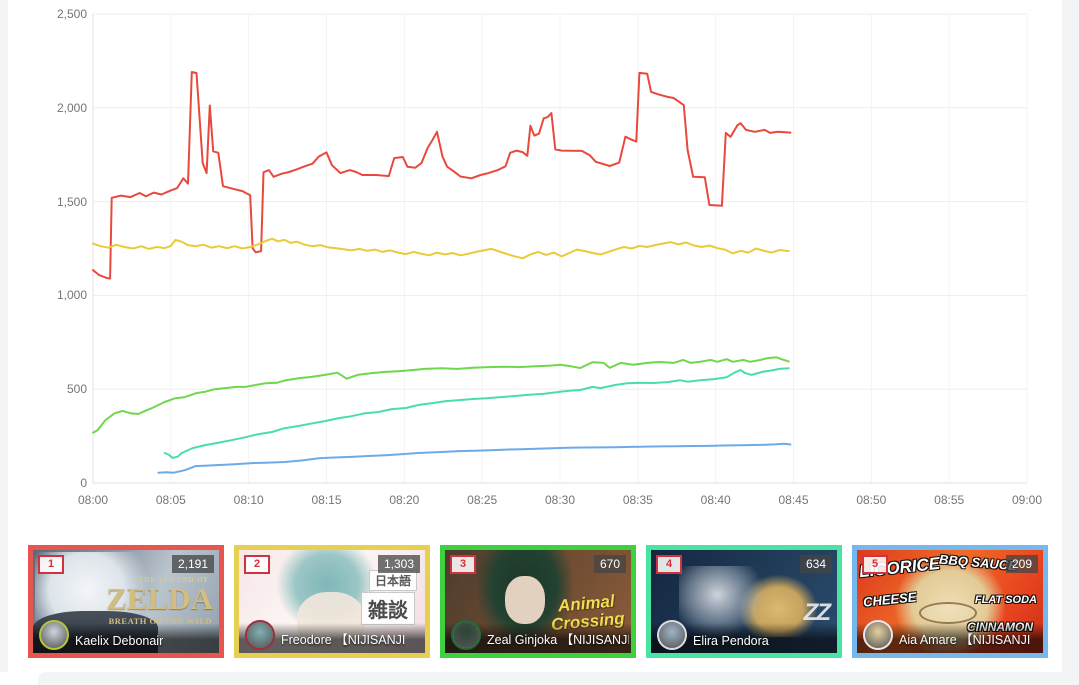  Describe the element at coordinates (257, 564) in the screenshot. I see `rank-badge: 2` at that location.